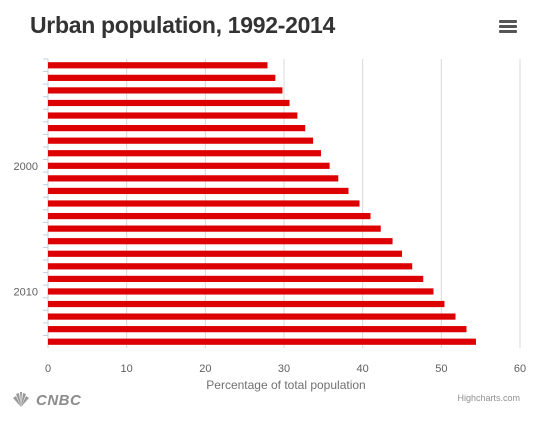 The image size is (548, 436). I want to click on nbc-peacock-icon, so click(21, 399).